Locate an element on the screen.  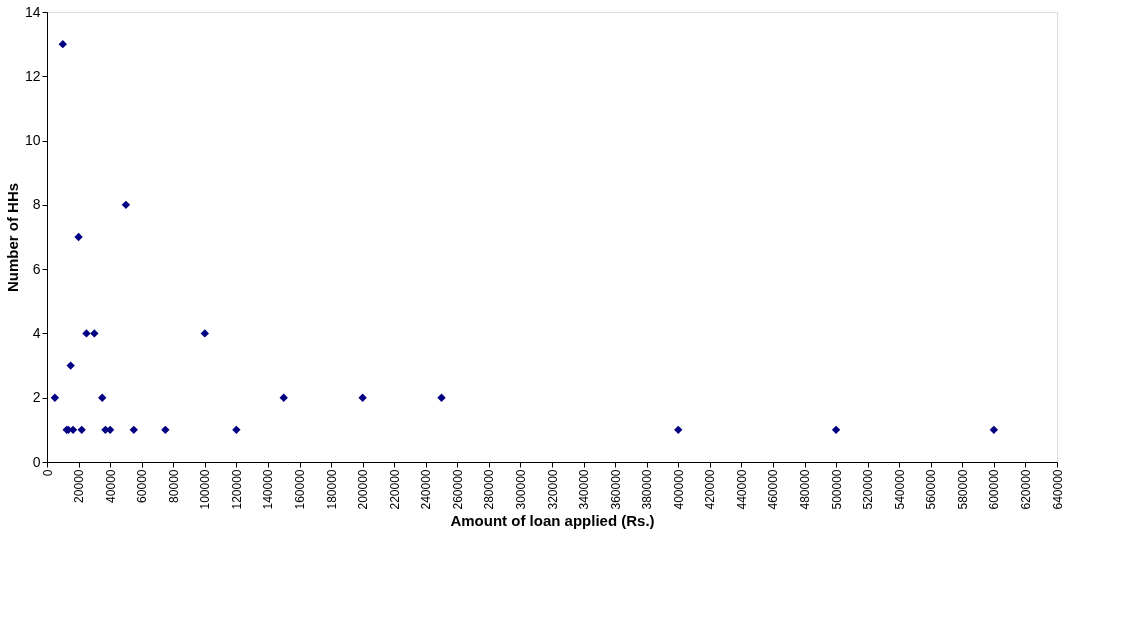
y-tick-label: 10 is located at coordinates (32, 140).